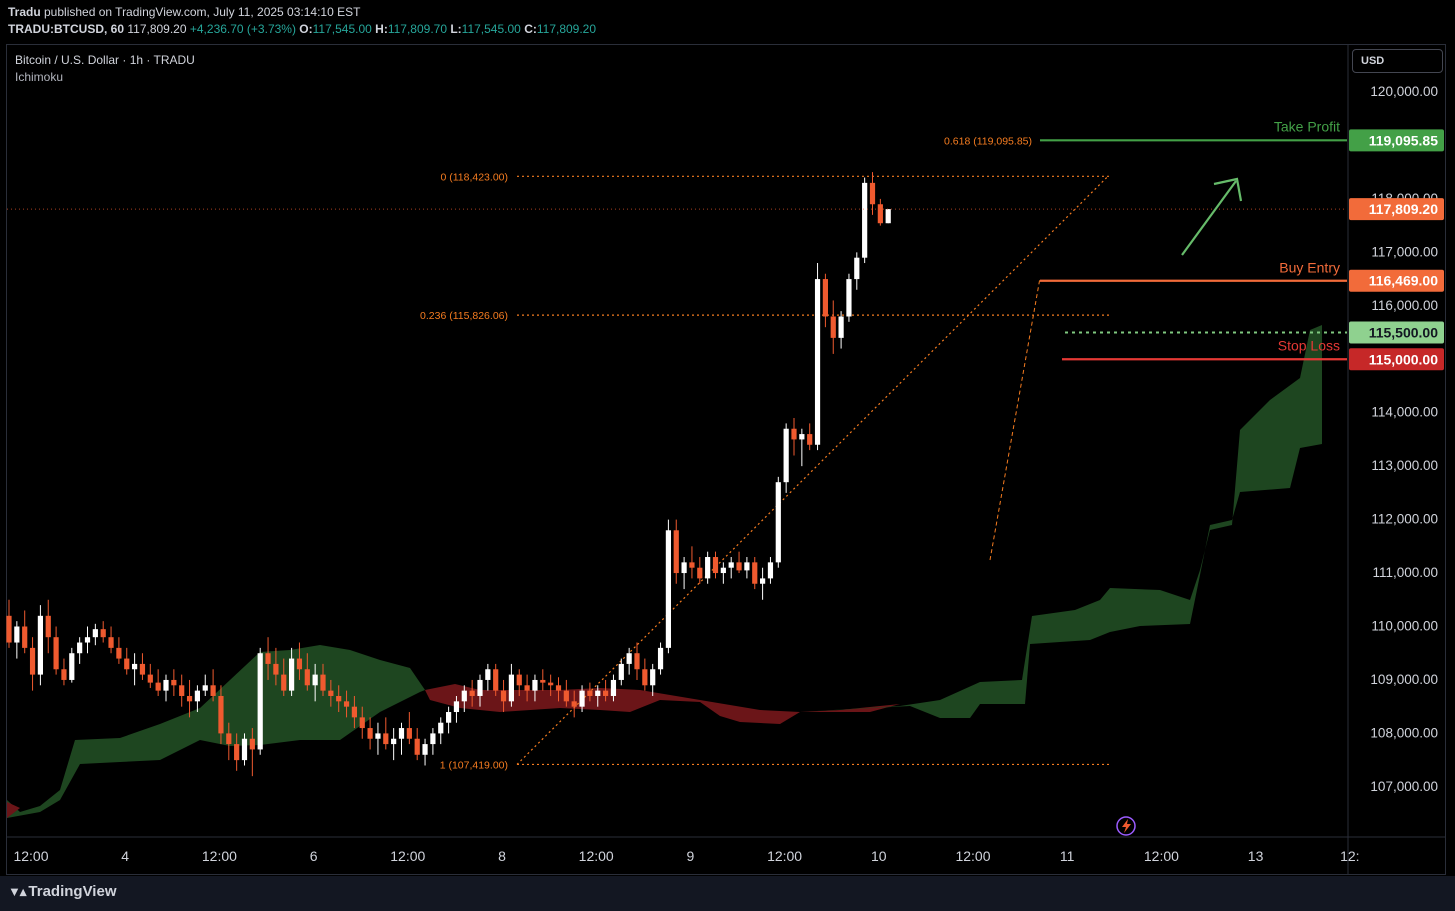 Image resolution: width=1455 pixels, height=911 pixels. What do you see at coordinates (879, 856) in the screenshot?
I see `time-tick-label: 10` at bounding box center [879, 856].